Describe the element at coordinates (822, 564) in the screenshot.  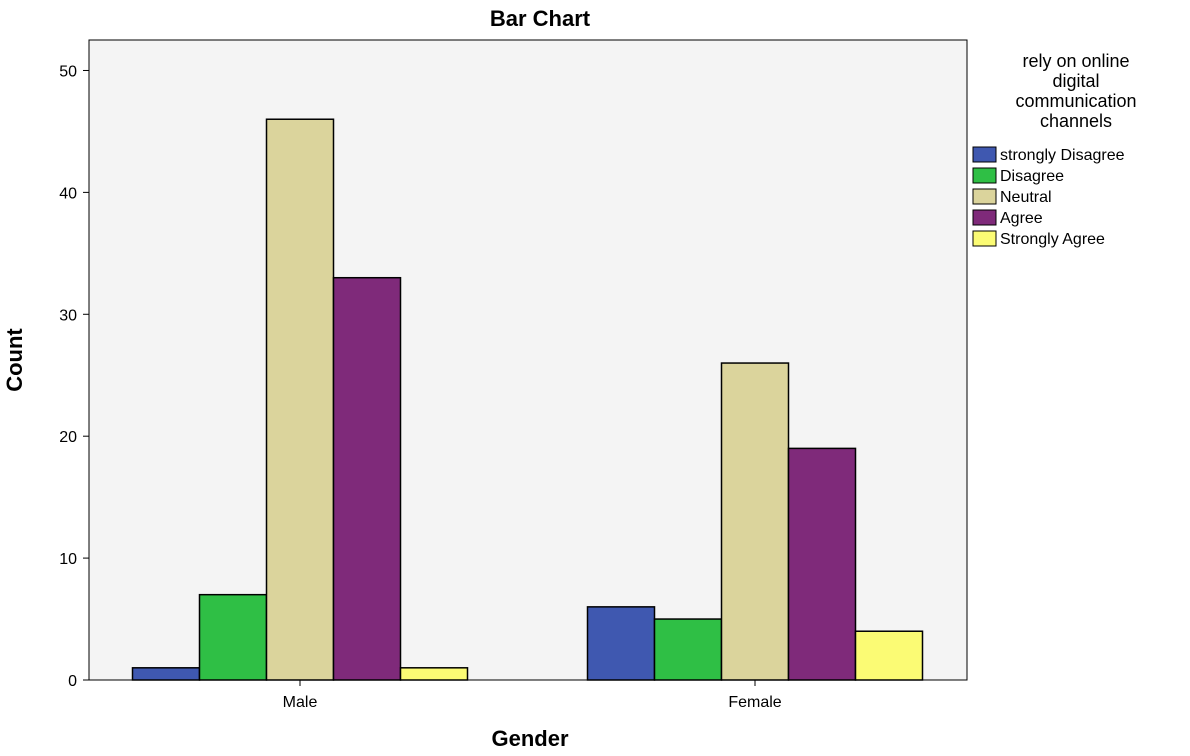
I see `bar-female-agree` at that location.